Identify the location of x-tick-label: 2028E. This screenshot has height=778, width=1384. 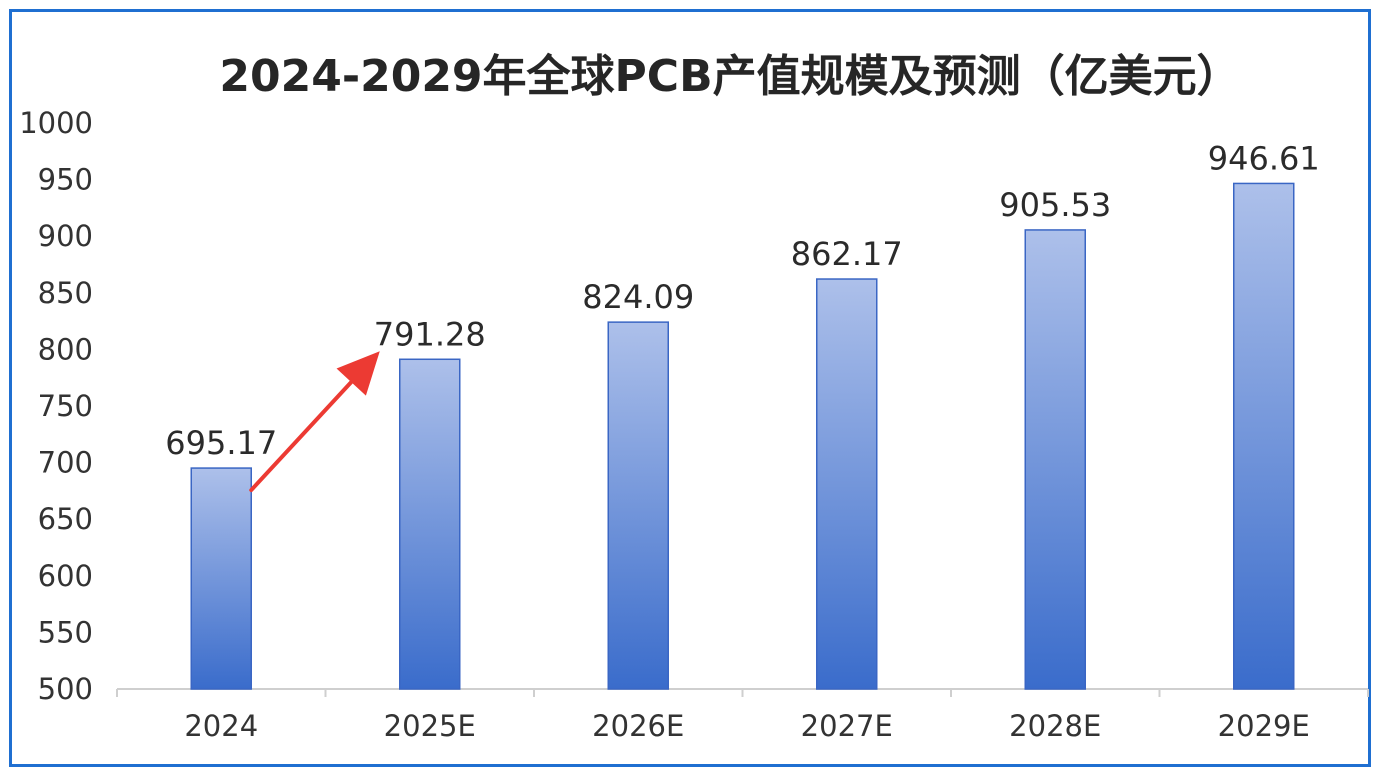
(1055, 726).